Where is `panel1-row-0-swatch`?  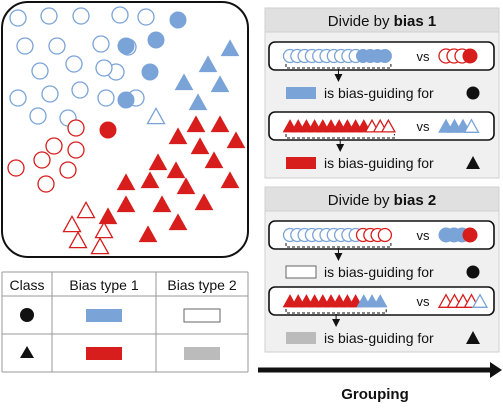
panel1-row-0-swatch is located at coordinates (301, 93).